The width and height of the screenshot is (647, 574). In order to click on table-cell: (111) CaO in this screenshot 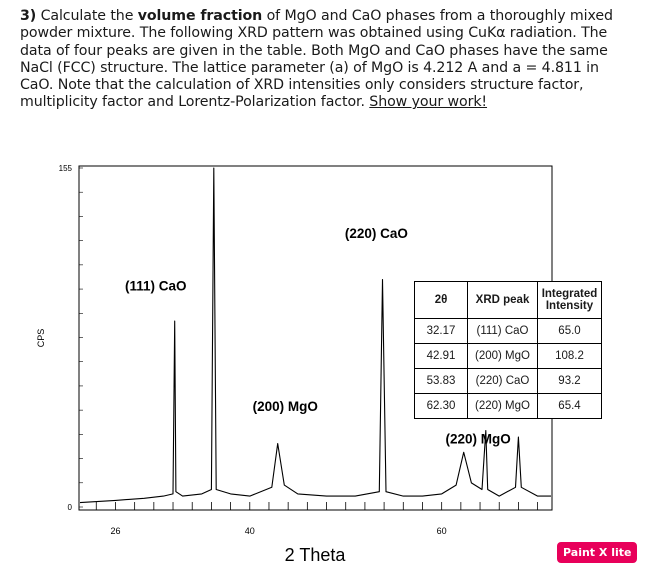, I will do `click(502, 331)`.